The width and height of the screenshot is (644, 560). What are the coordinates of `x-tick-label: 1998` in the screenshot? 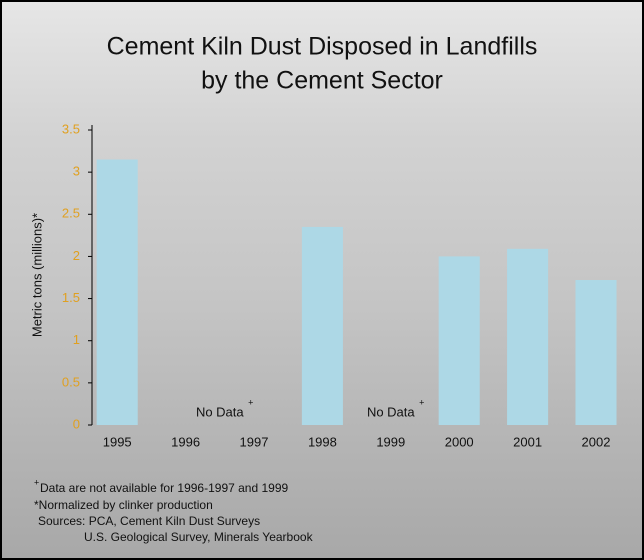 It's located at (322, 441).